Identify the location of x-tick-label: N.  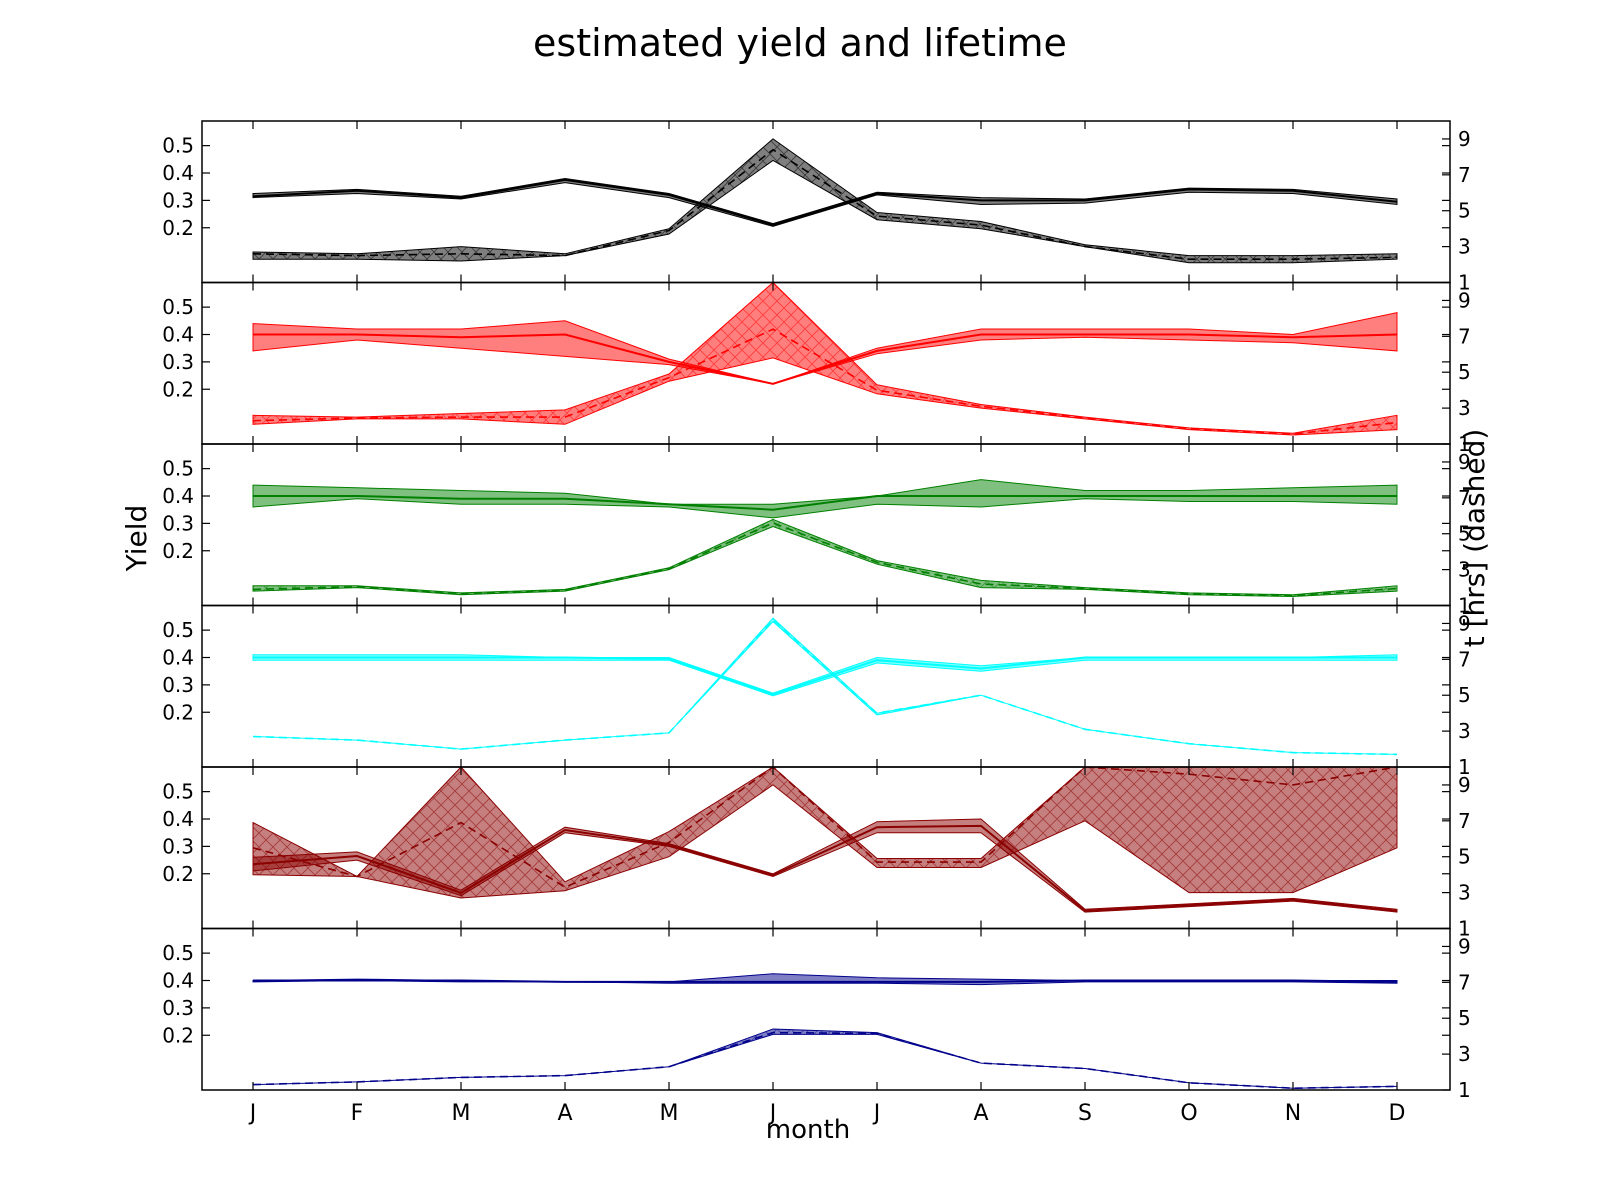
(1293, 1113).